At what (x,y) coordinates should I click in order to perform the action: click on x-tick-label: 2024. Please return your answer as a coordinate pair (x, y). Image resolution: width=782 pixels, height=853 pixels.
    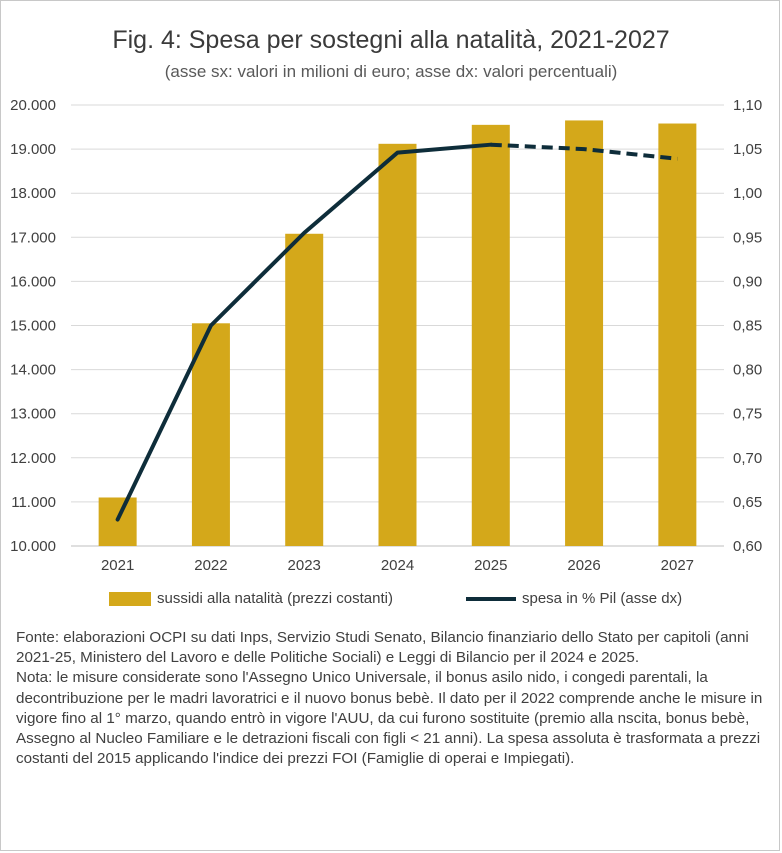
    Looking at the image, I should click on (397, 565).